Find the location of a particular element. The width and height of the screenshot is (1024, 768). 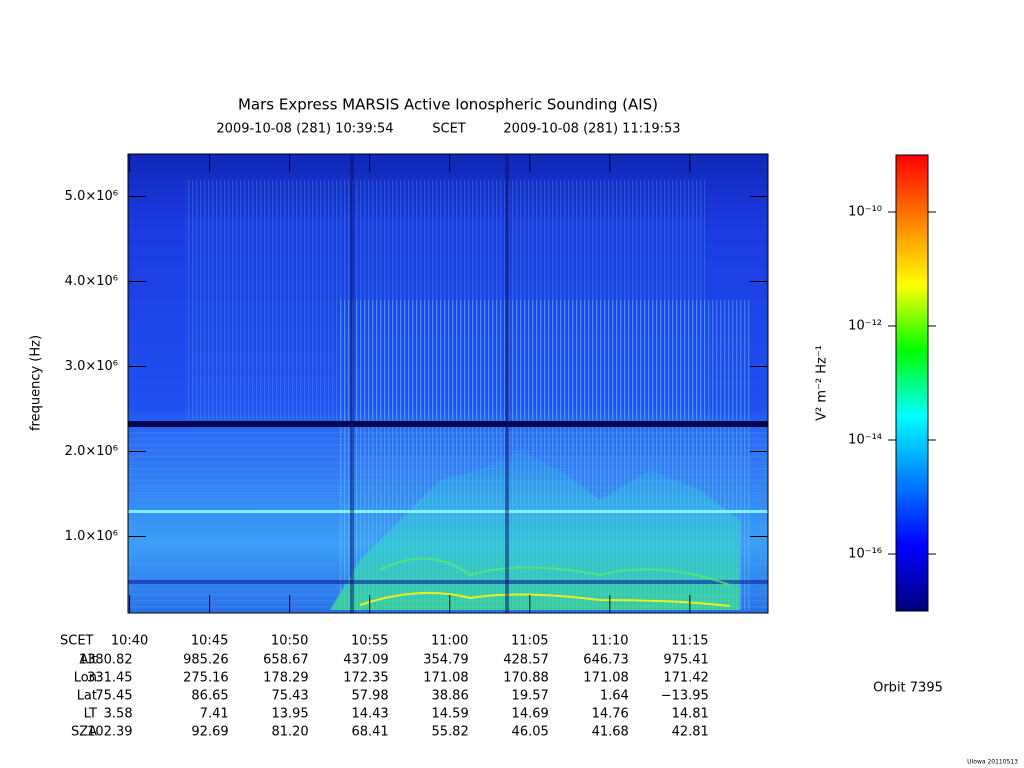

ephemeris-value: −13.95 is located at coordinates (685, 696).